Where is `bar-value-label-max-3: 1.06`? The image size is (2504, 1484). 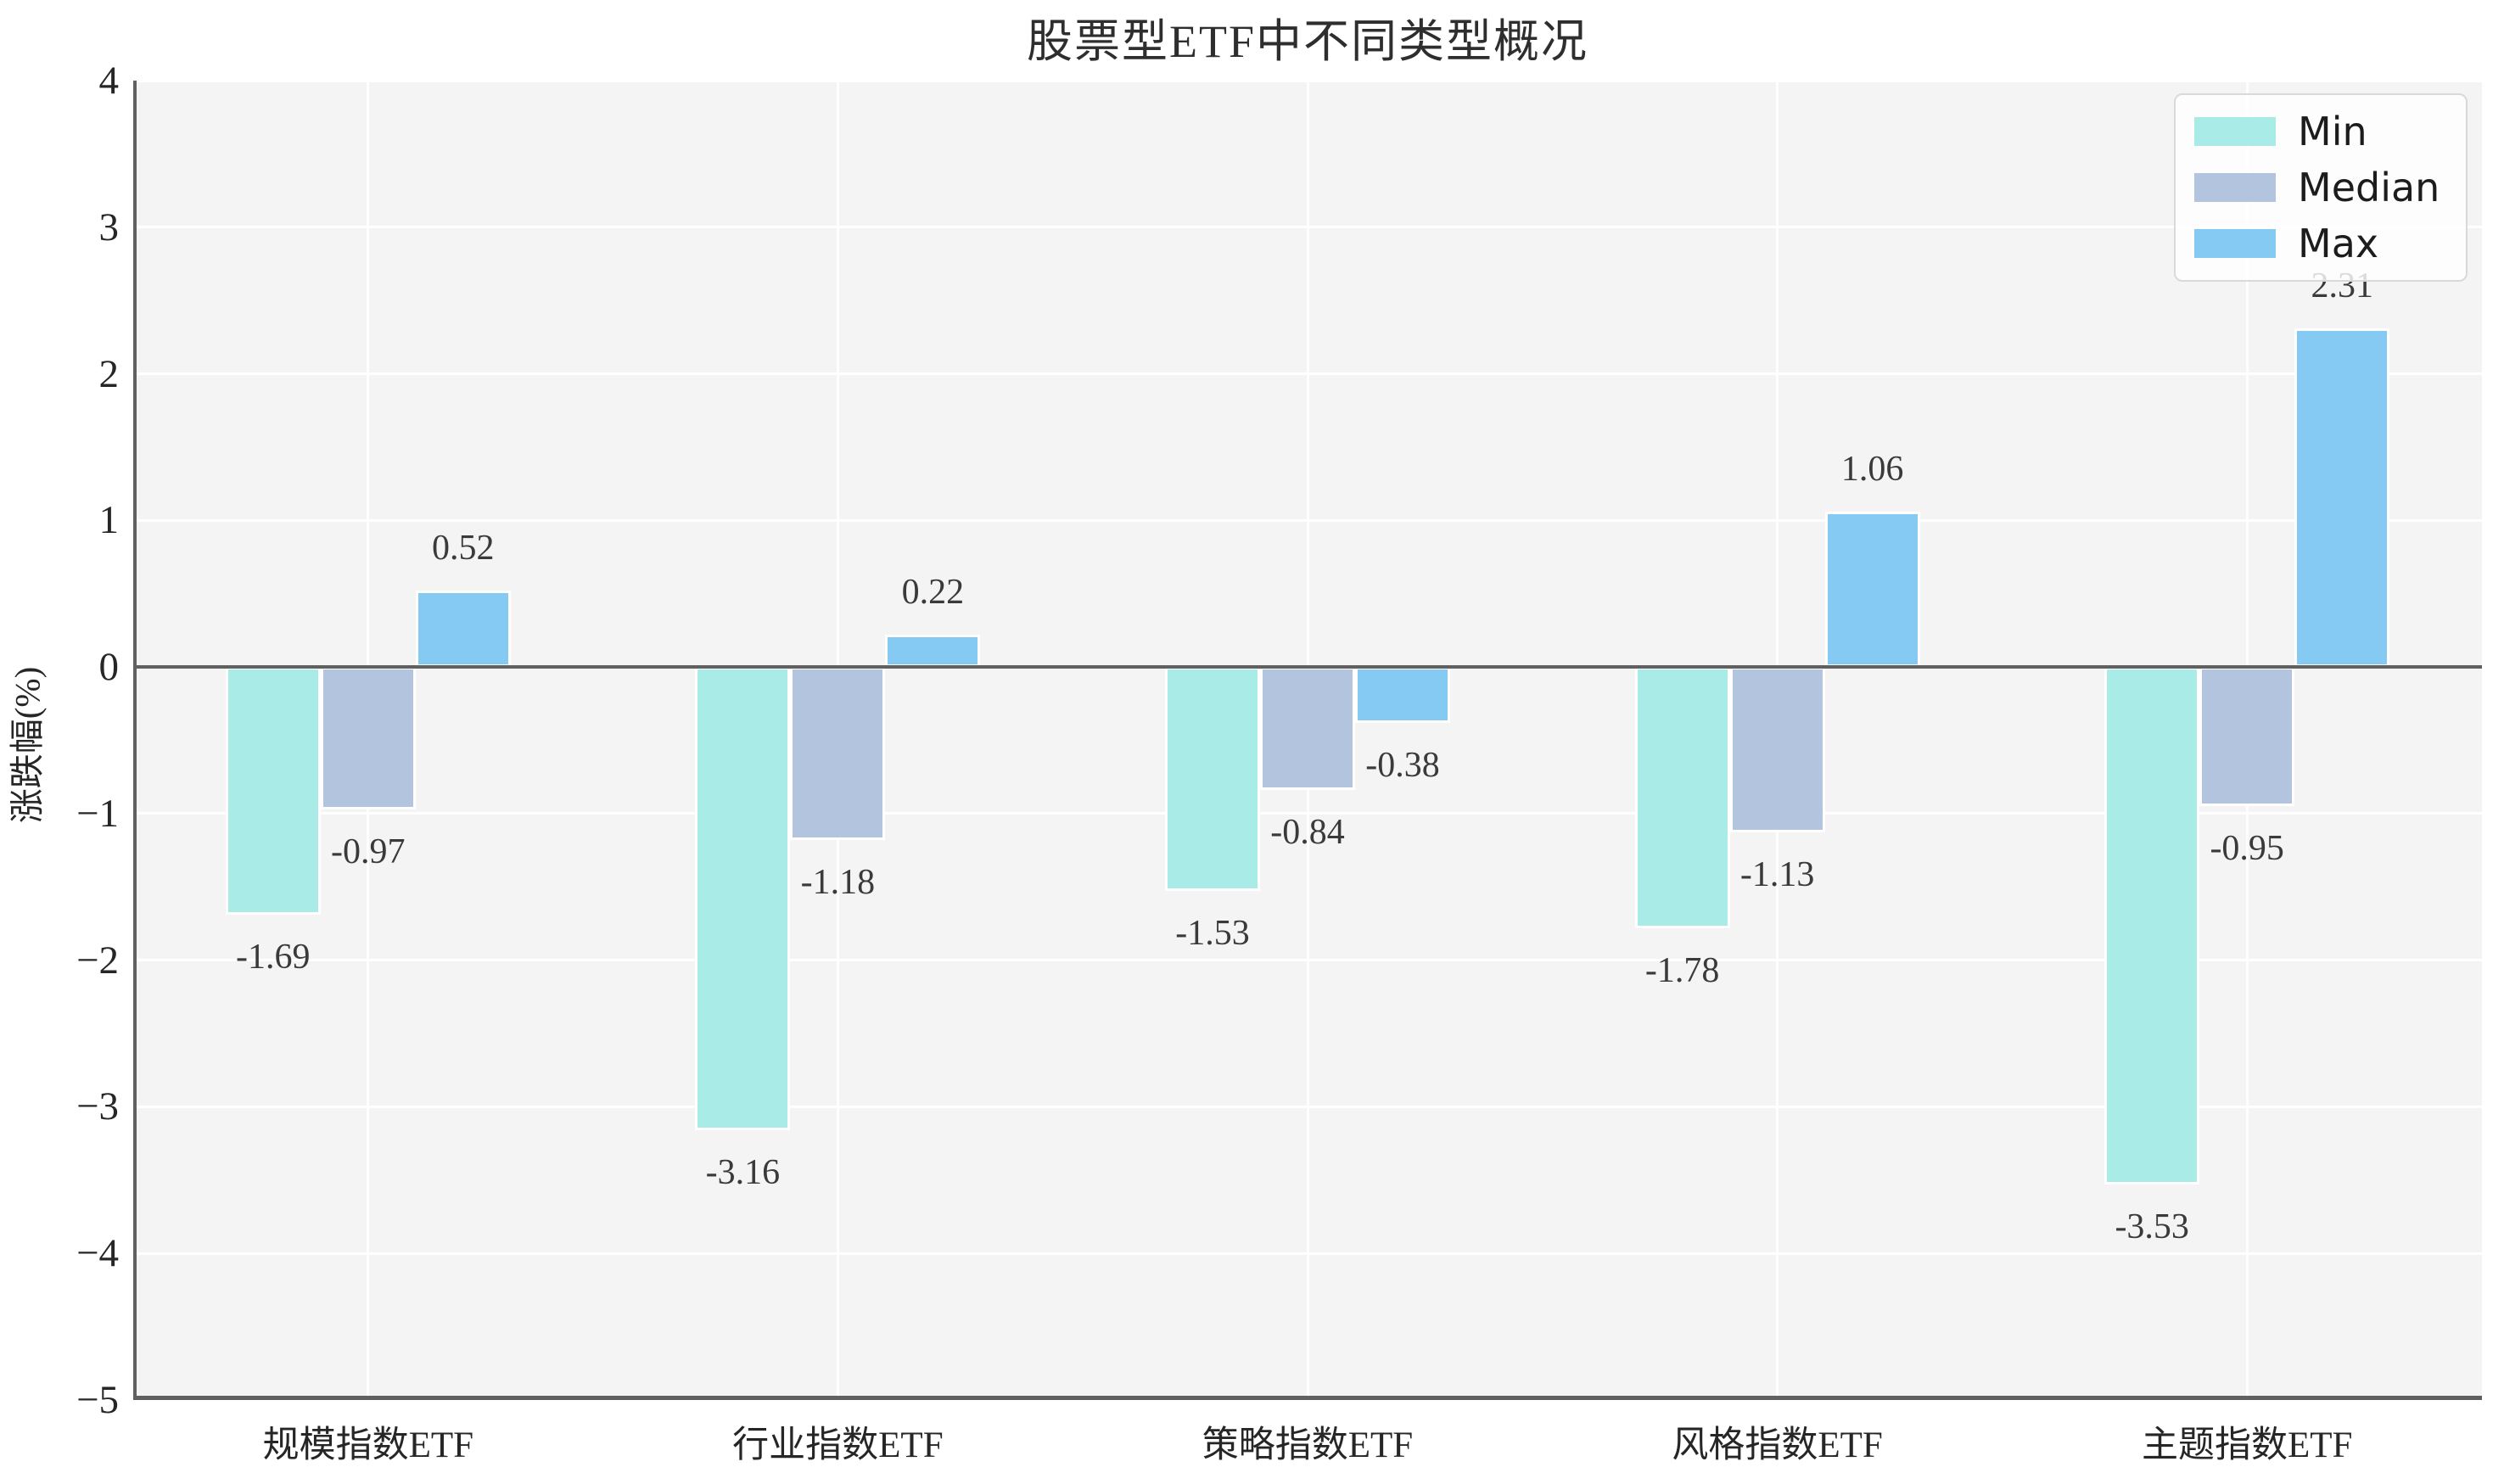 bar-value-label-max-3: 1.06 is located at coordinates (1872, 469).